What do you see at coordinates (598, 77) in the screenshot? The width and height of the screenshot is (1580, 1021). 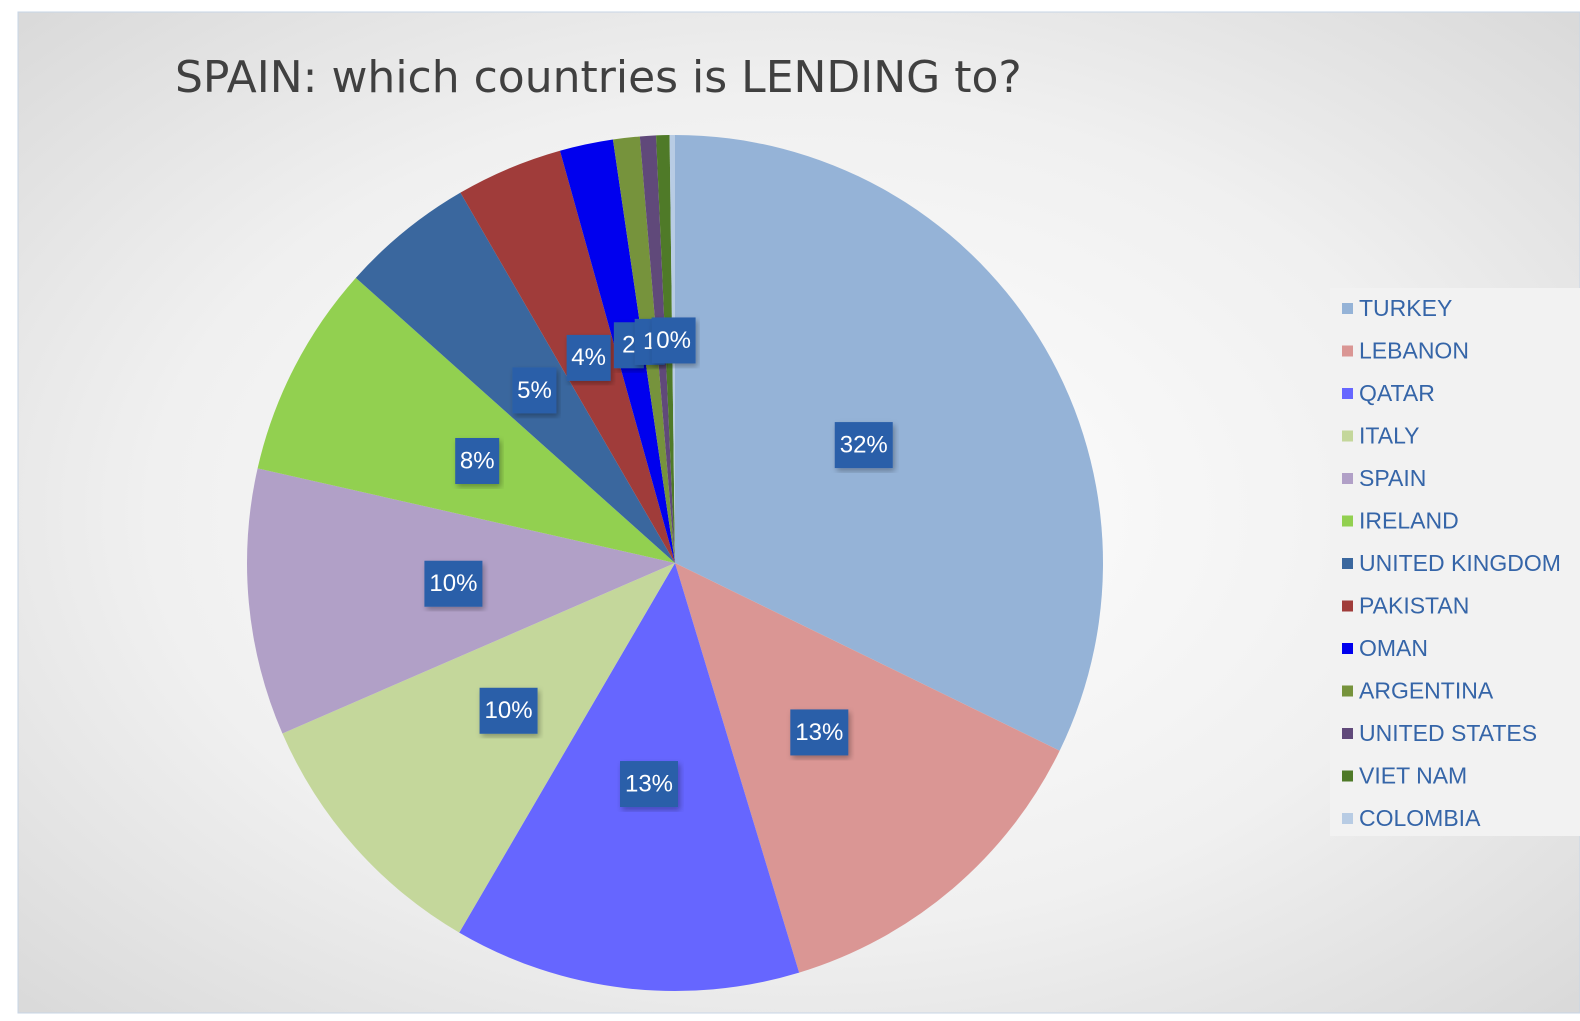 I see `chart-title: SPAIN: which countries is LENDING to?` at bounding box center [598, 77].